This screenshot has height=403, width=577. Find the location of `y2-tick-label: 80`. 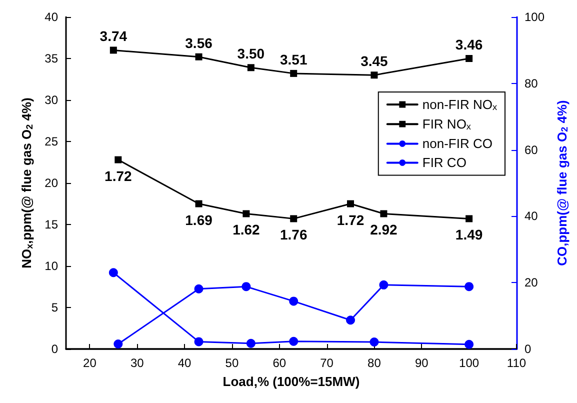

y2-tick-label: 80 is located at coordinates (531, 83).